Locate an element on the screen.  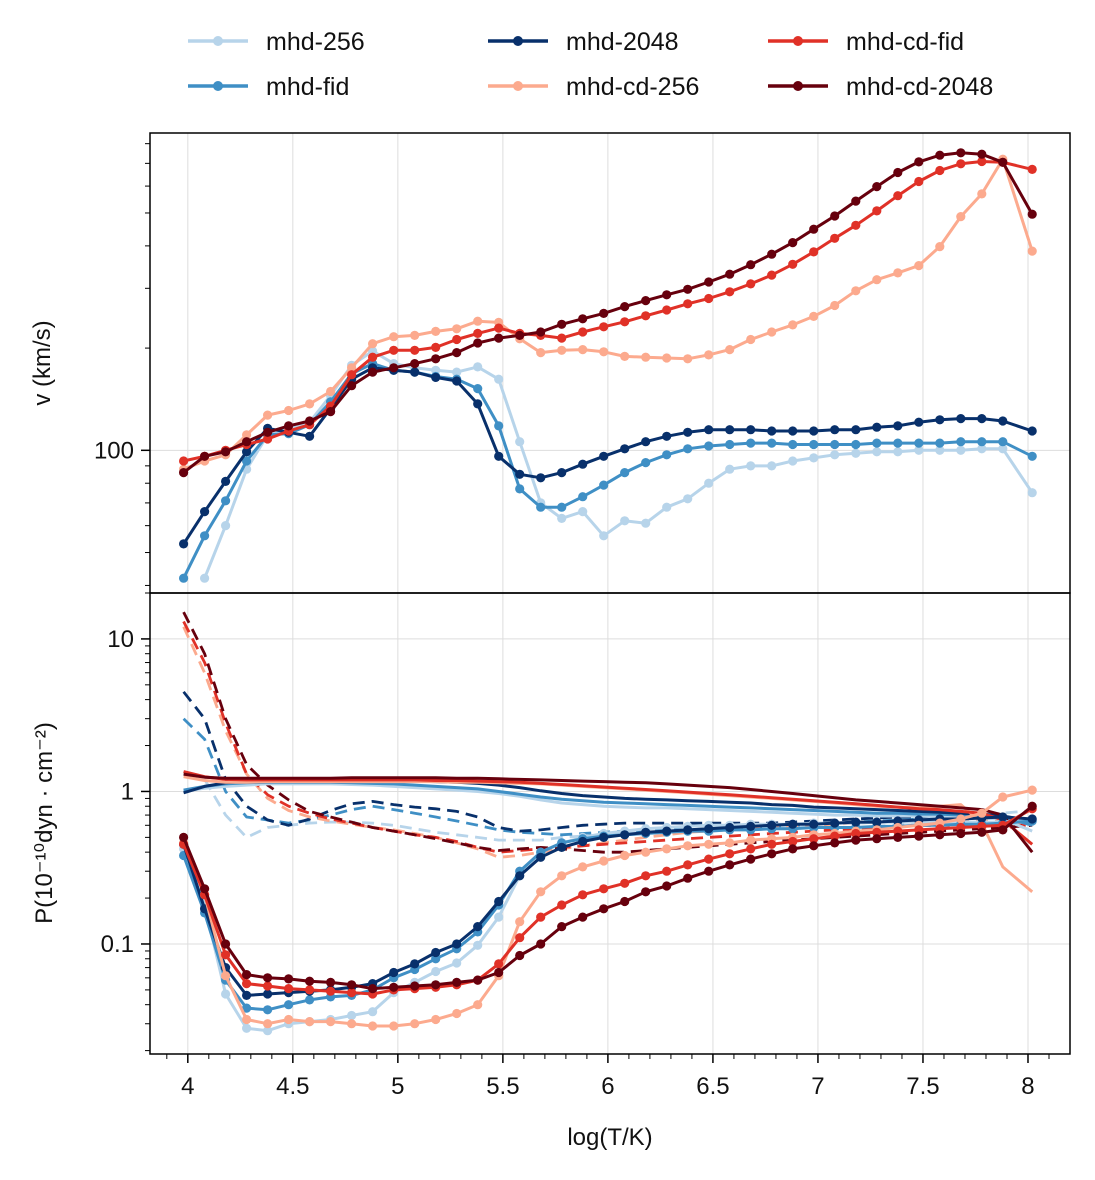
x-tick-label: 5 is located at coordinates (397, 1086).